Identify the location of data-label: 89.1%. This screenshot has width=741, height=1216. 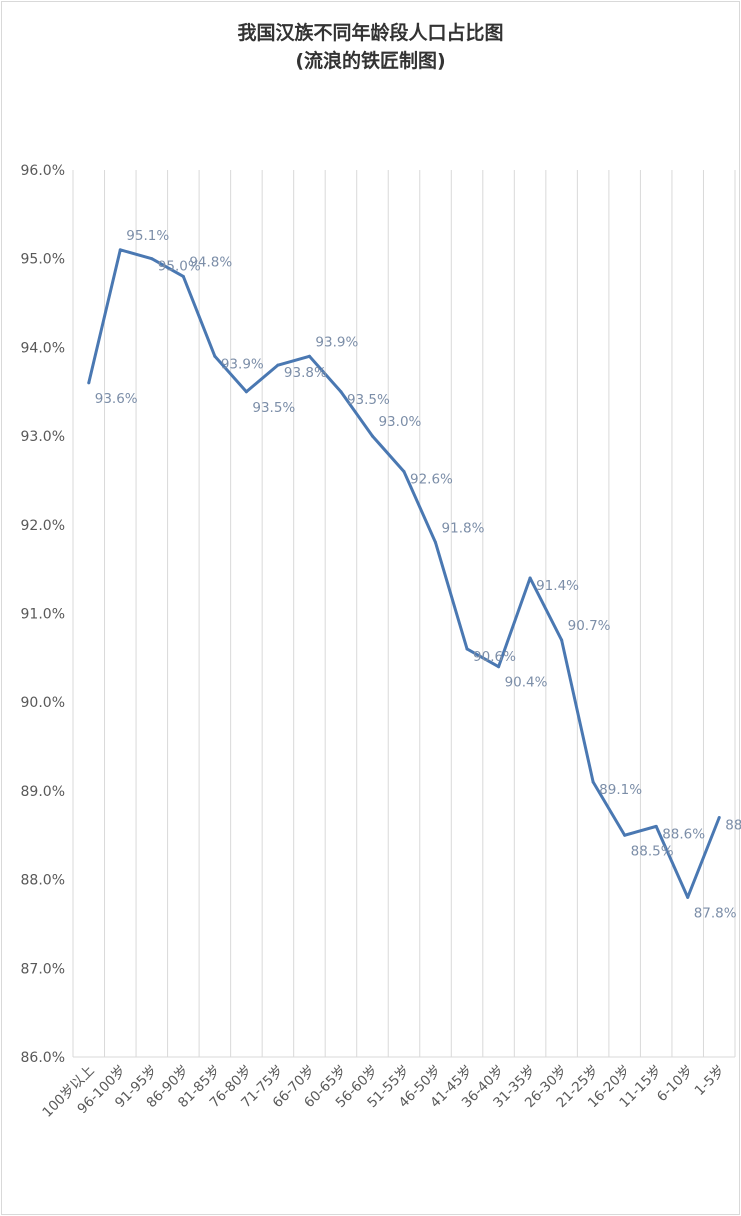
(620, 790).